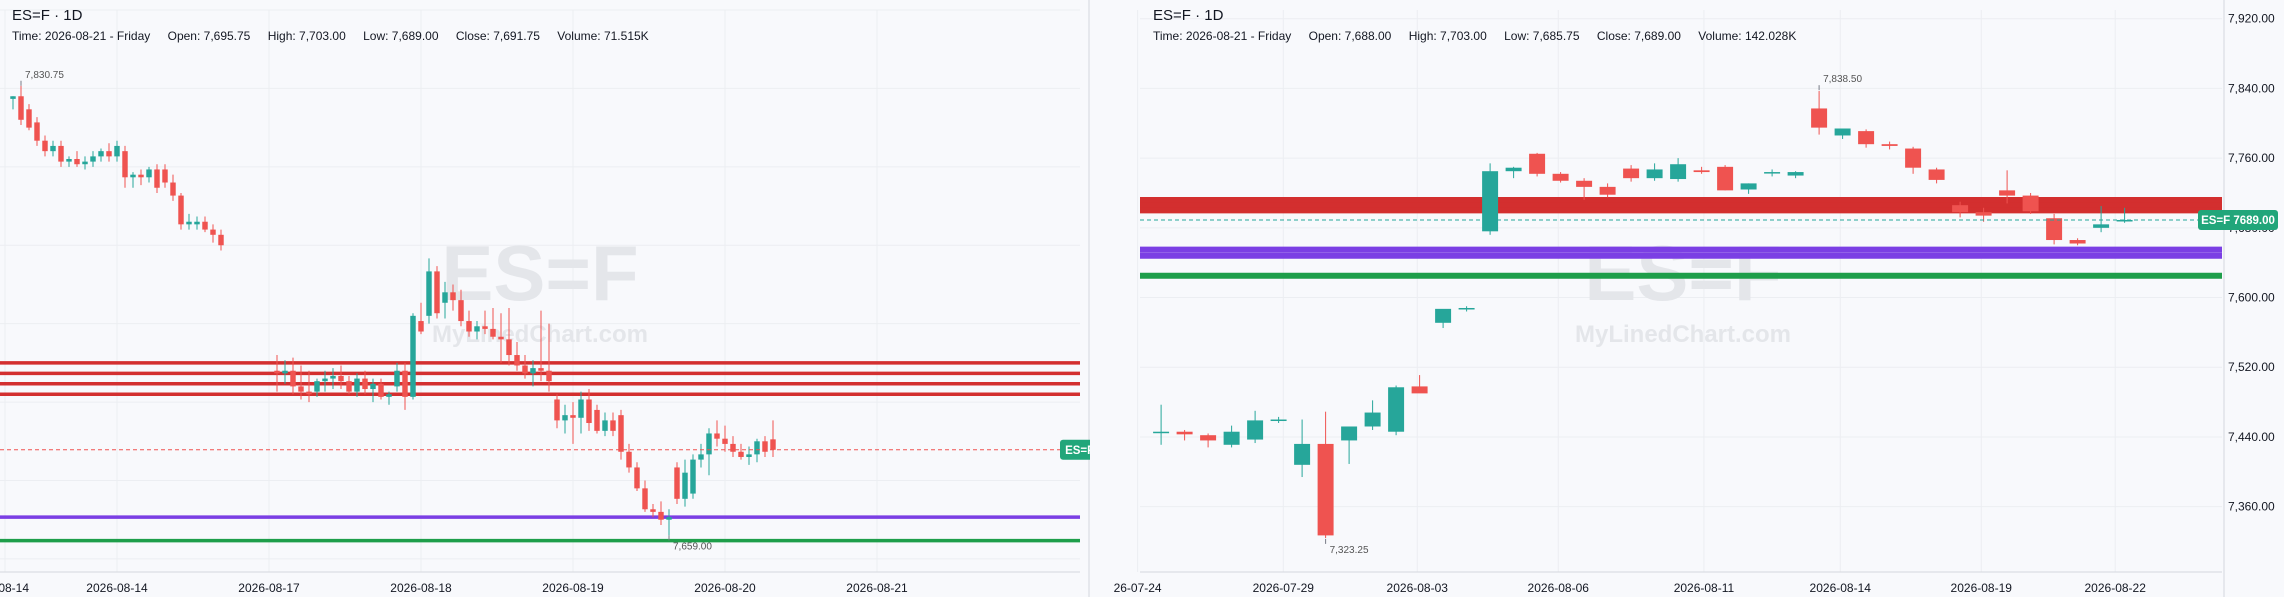 The height and width of the screenshot is (597, 2284). What do you see at coordinates (540, 334) in the screenshot?
I see `left-watermark-sub: MyLinedChart.com` at bounding box center [540, 334].